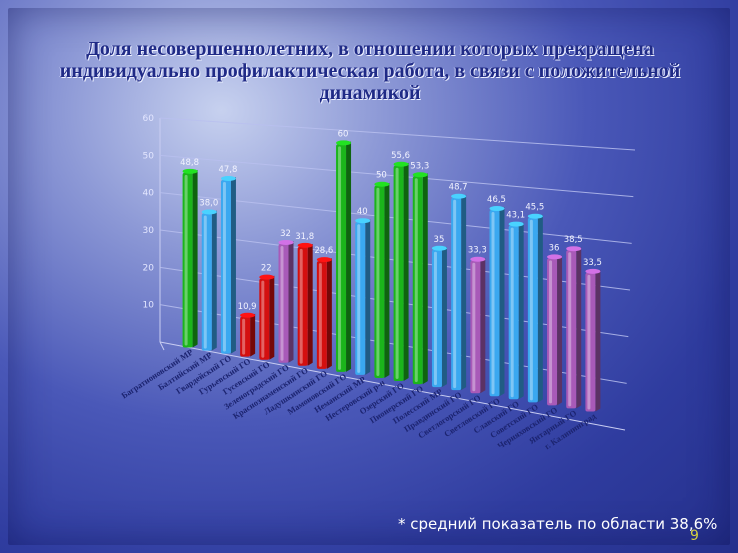  Describe the element at coordinates (227, 170) in the screenshot. I see `data-label: 47,8` at that location.